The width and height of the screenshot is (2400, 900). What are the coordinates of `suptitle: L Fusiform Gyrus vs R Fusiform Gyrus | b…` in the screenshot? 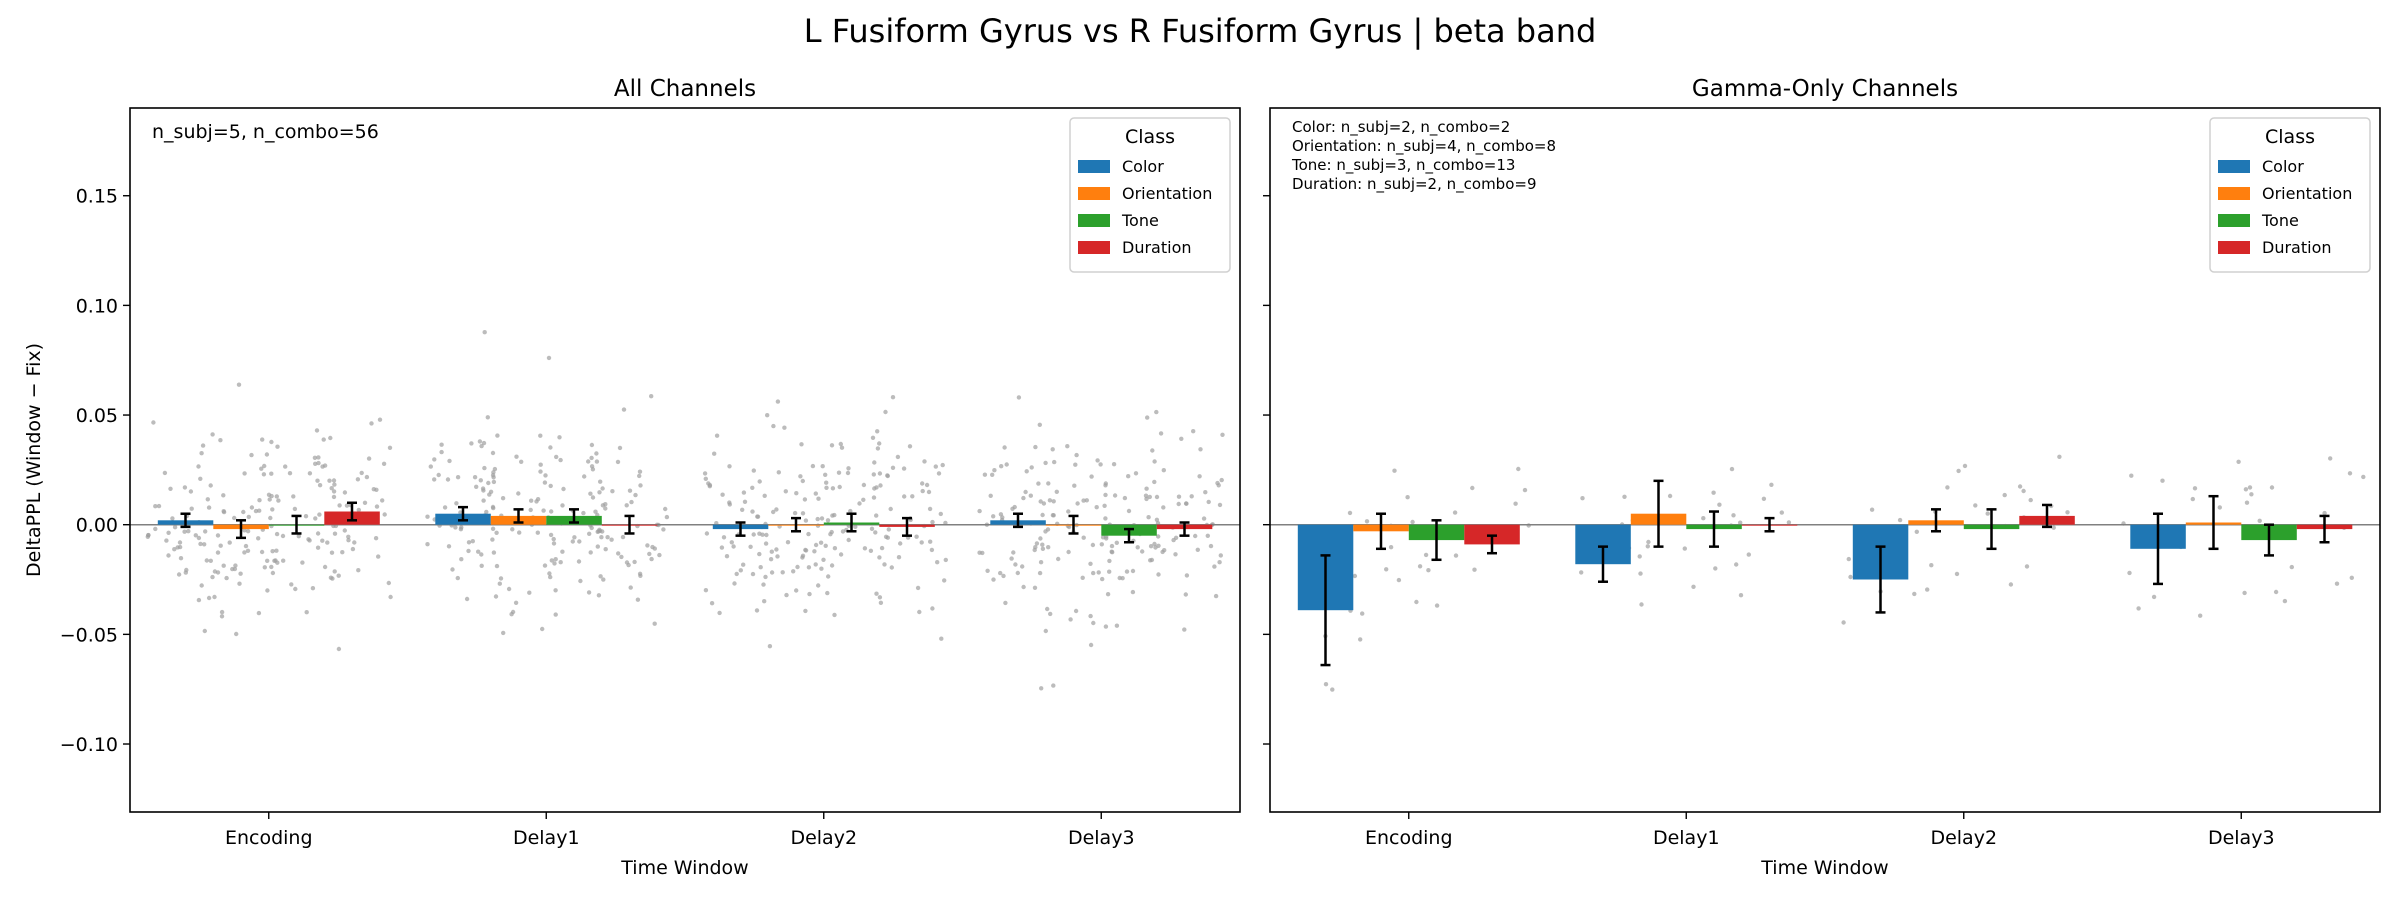 It's located at (1200, 31).